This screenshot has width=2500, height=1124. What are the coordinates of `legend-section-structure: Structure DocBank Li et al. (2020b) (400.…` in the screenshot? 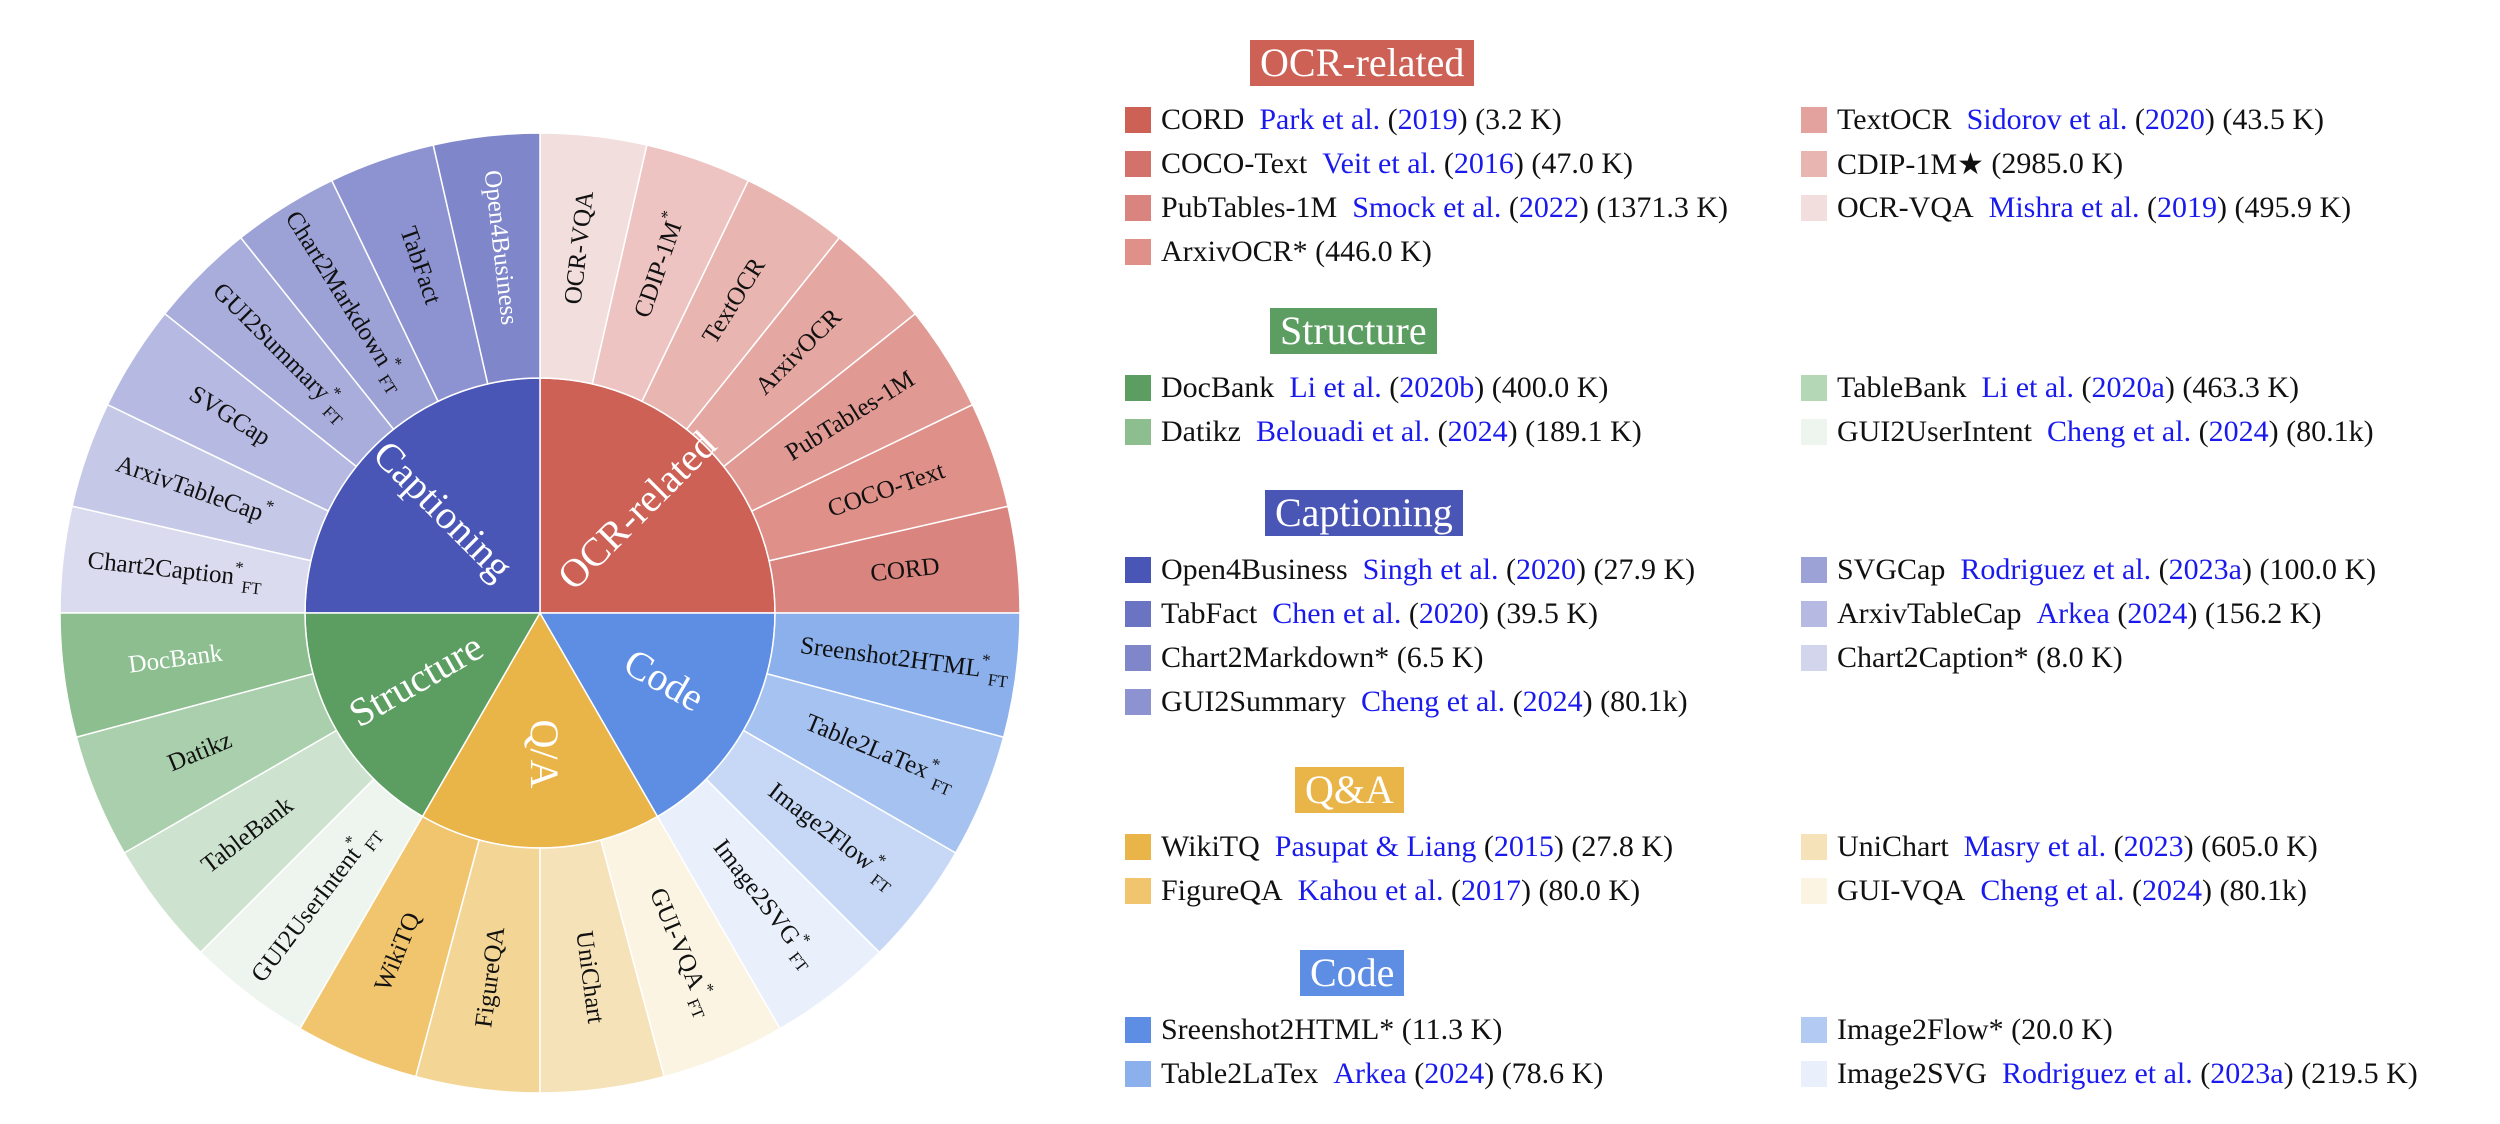 It's located at (1803, 381).